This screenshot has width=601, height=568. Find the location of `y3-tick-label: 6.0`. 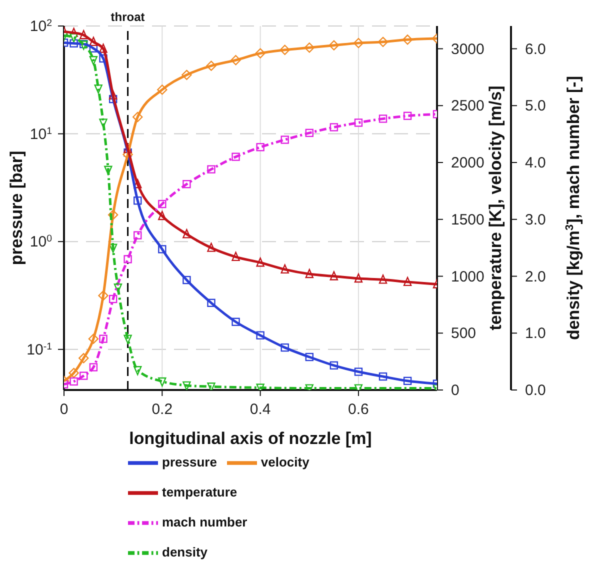

y3-tick-label: 6.0 is located at coordinates (535, 49).